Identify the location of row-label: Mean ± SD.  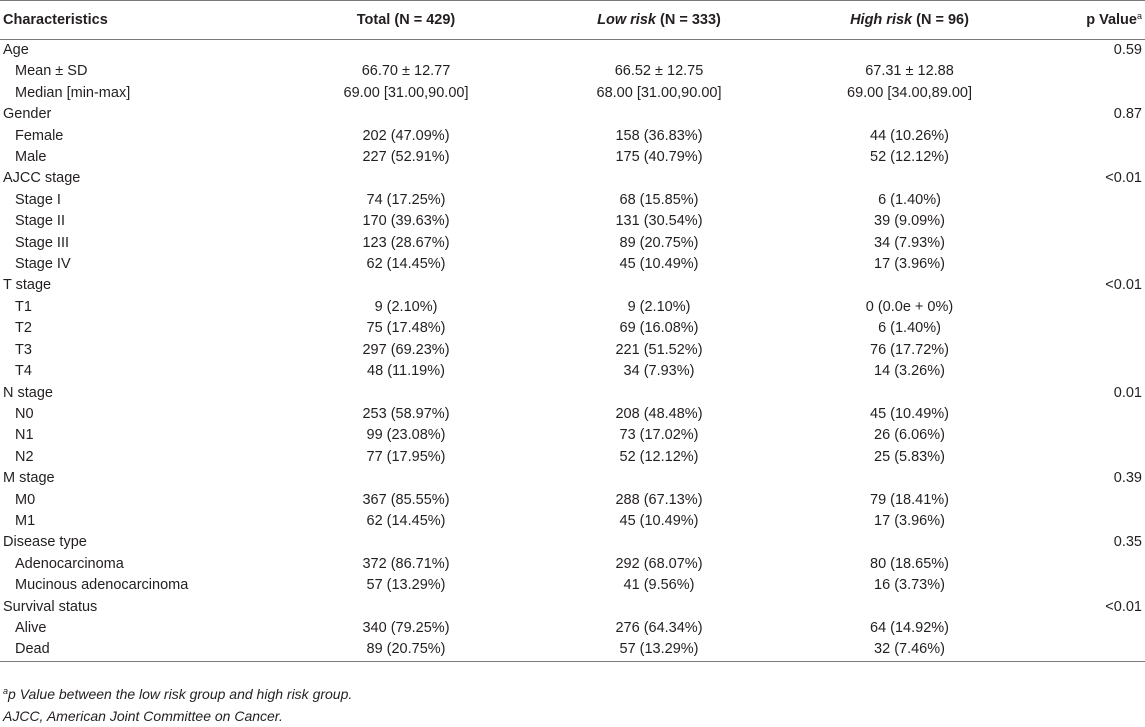
(51, 71).